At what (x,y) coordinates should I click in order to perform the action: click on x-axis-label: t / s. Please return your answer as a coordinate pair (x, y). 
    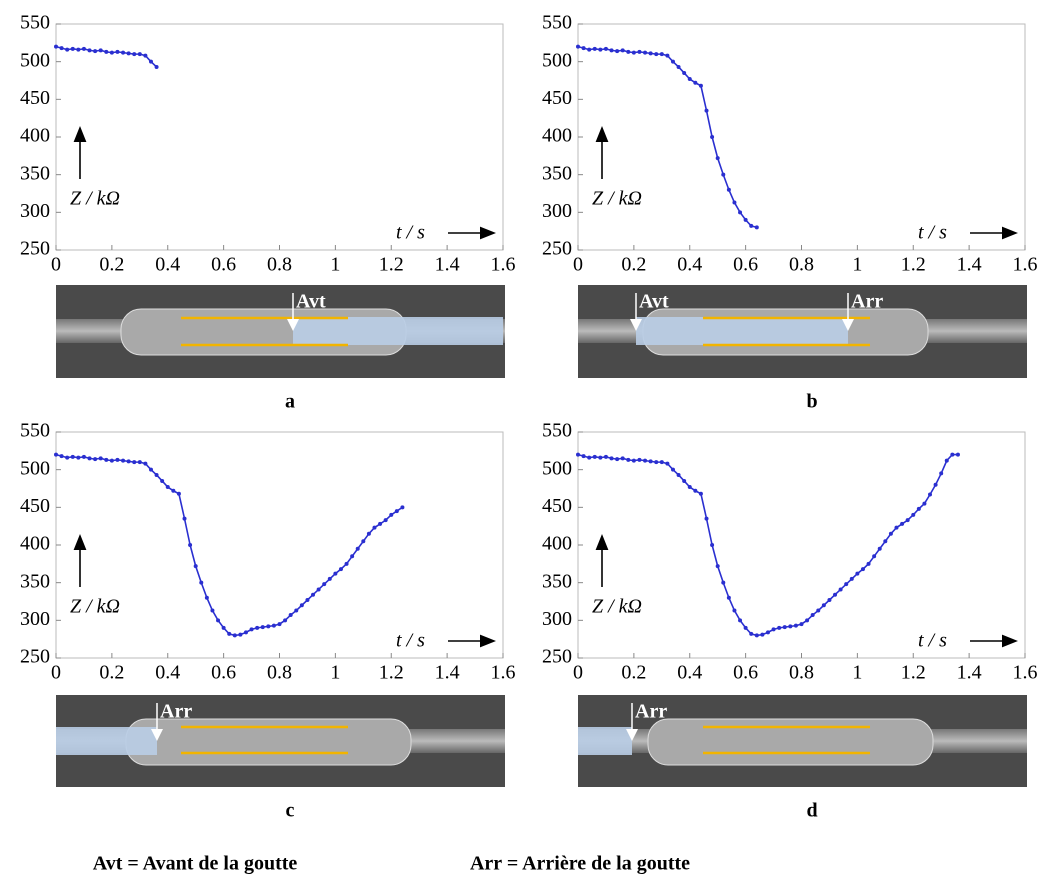
    Looking at the image, I should click on (410, 233).